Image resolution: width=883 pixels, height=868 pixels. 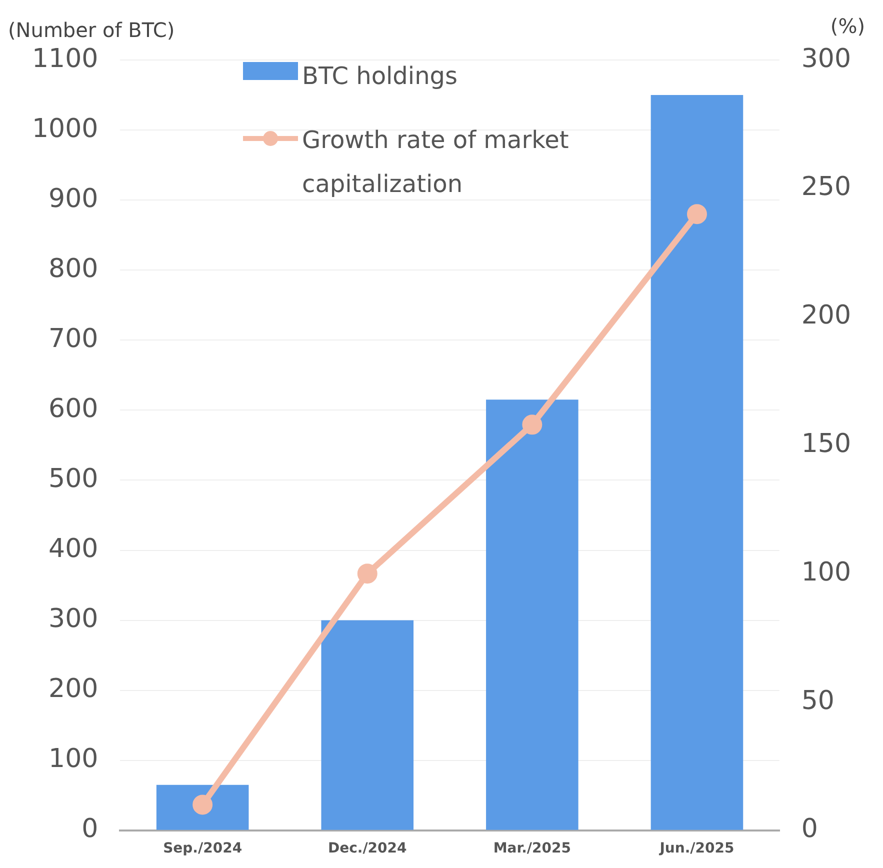 What do you see at coordinates (826, 315) in the screenshot?
I see `y2-tick-label: 200` at bounding box center [826, 315].